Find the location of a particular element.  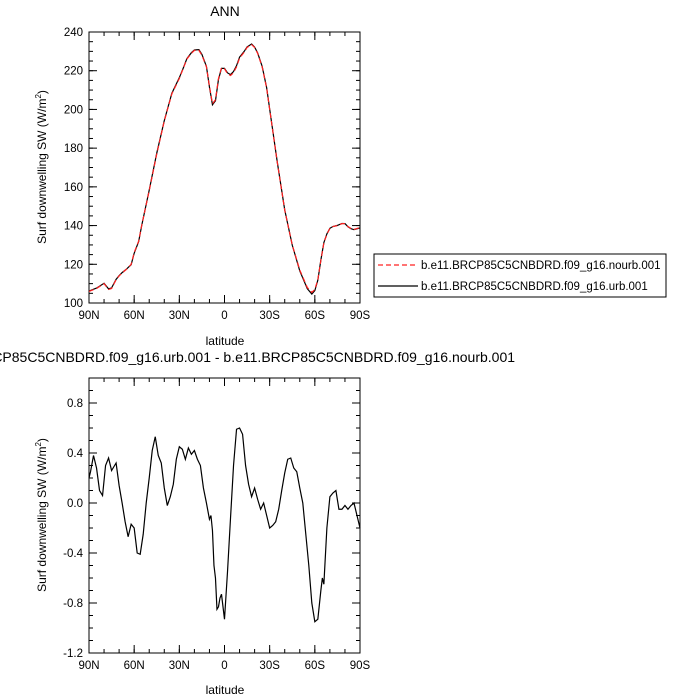

legend-label-urb: b.e11.BRCP85C5CNBDRD.f09_g16.urb.001 is located at coordinates (534, 287).